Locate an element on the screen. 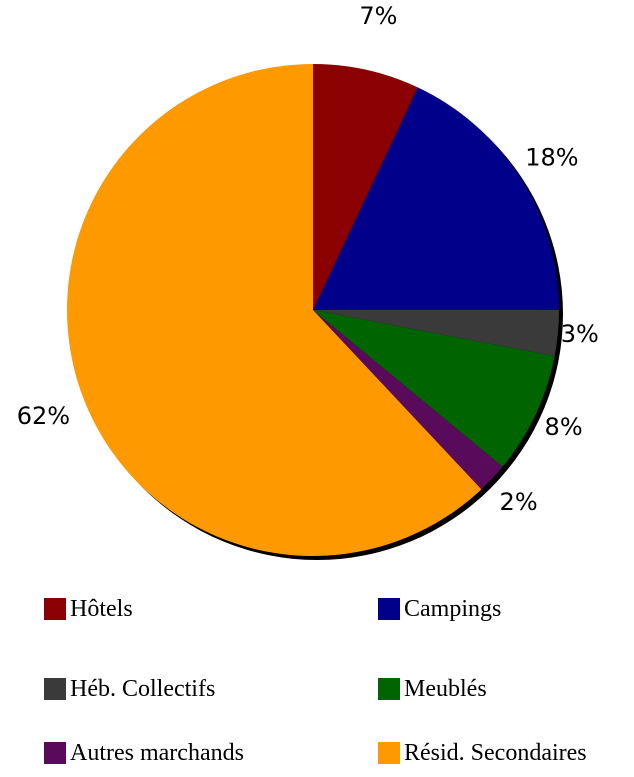 This screenshot has width=634, height=777. pie-slice-hotels is located at coordinates (365, 186).